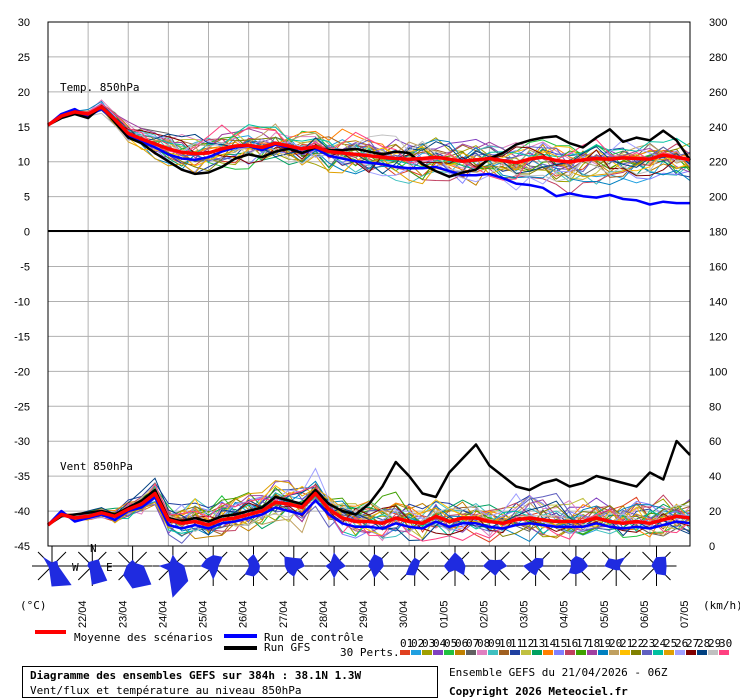  I want to click on pert-number-label: 13, so click(538, 643).